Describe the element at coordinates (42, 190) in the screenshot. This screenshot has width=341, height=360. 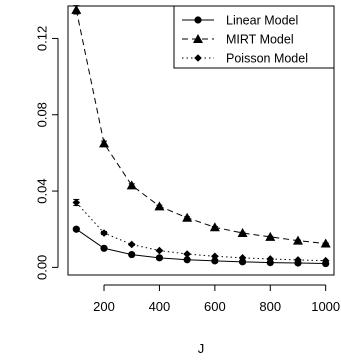
I see `y-tick-label: 0.04` at that location.